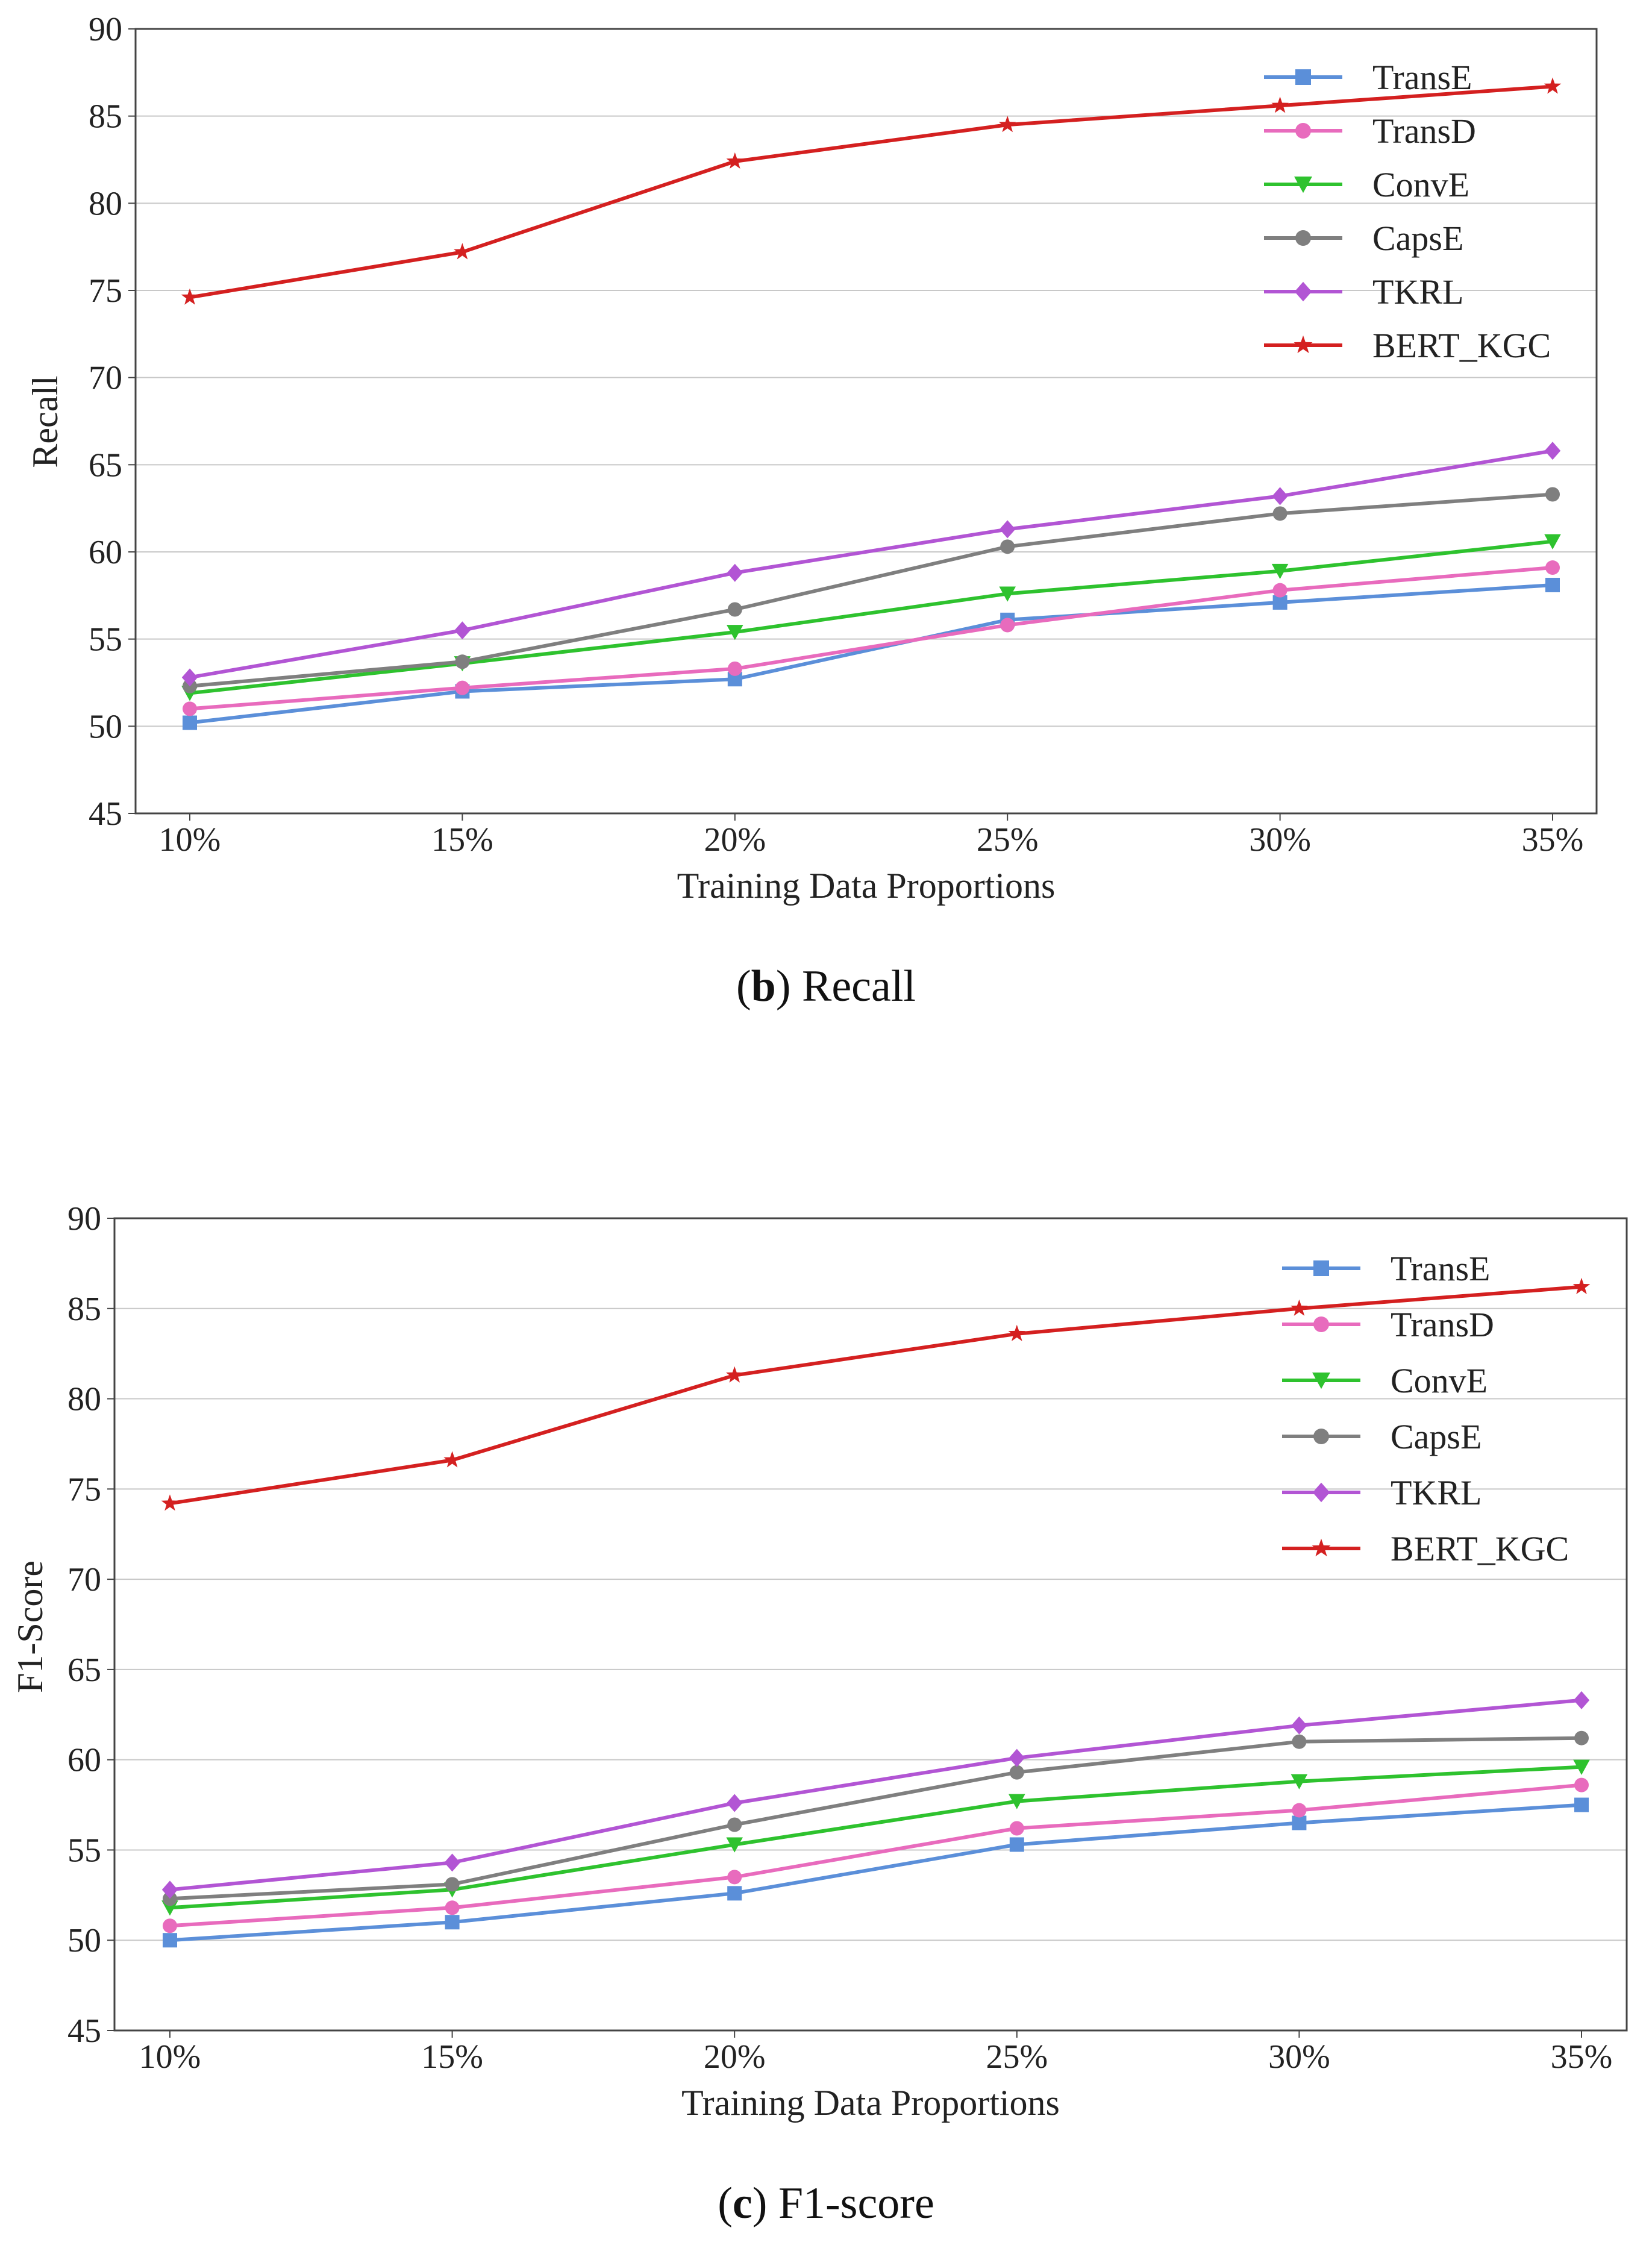 This screenshot has width=1652, height=2254. I want to click on chart2-legend-marker-conve, so click(1321, 1381).